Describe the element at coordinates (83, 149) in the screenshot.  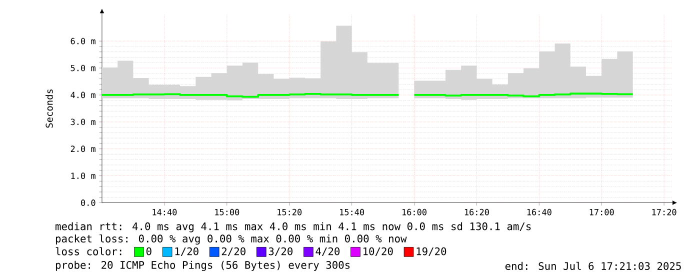
I see `y-tick-label: 2.0 m` at that location.